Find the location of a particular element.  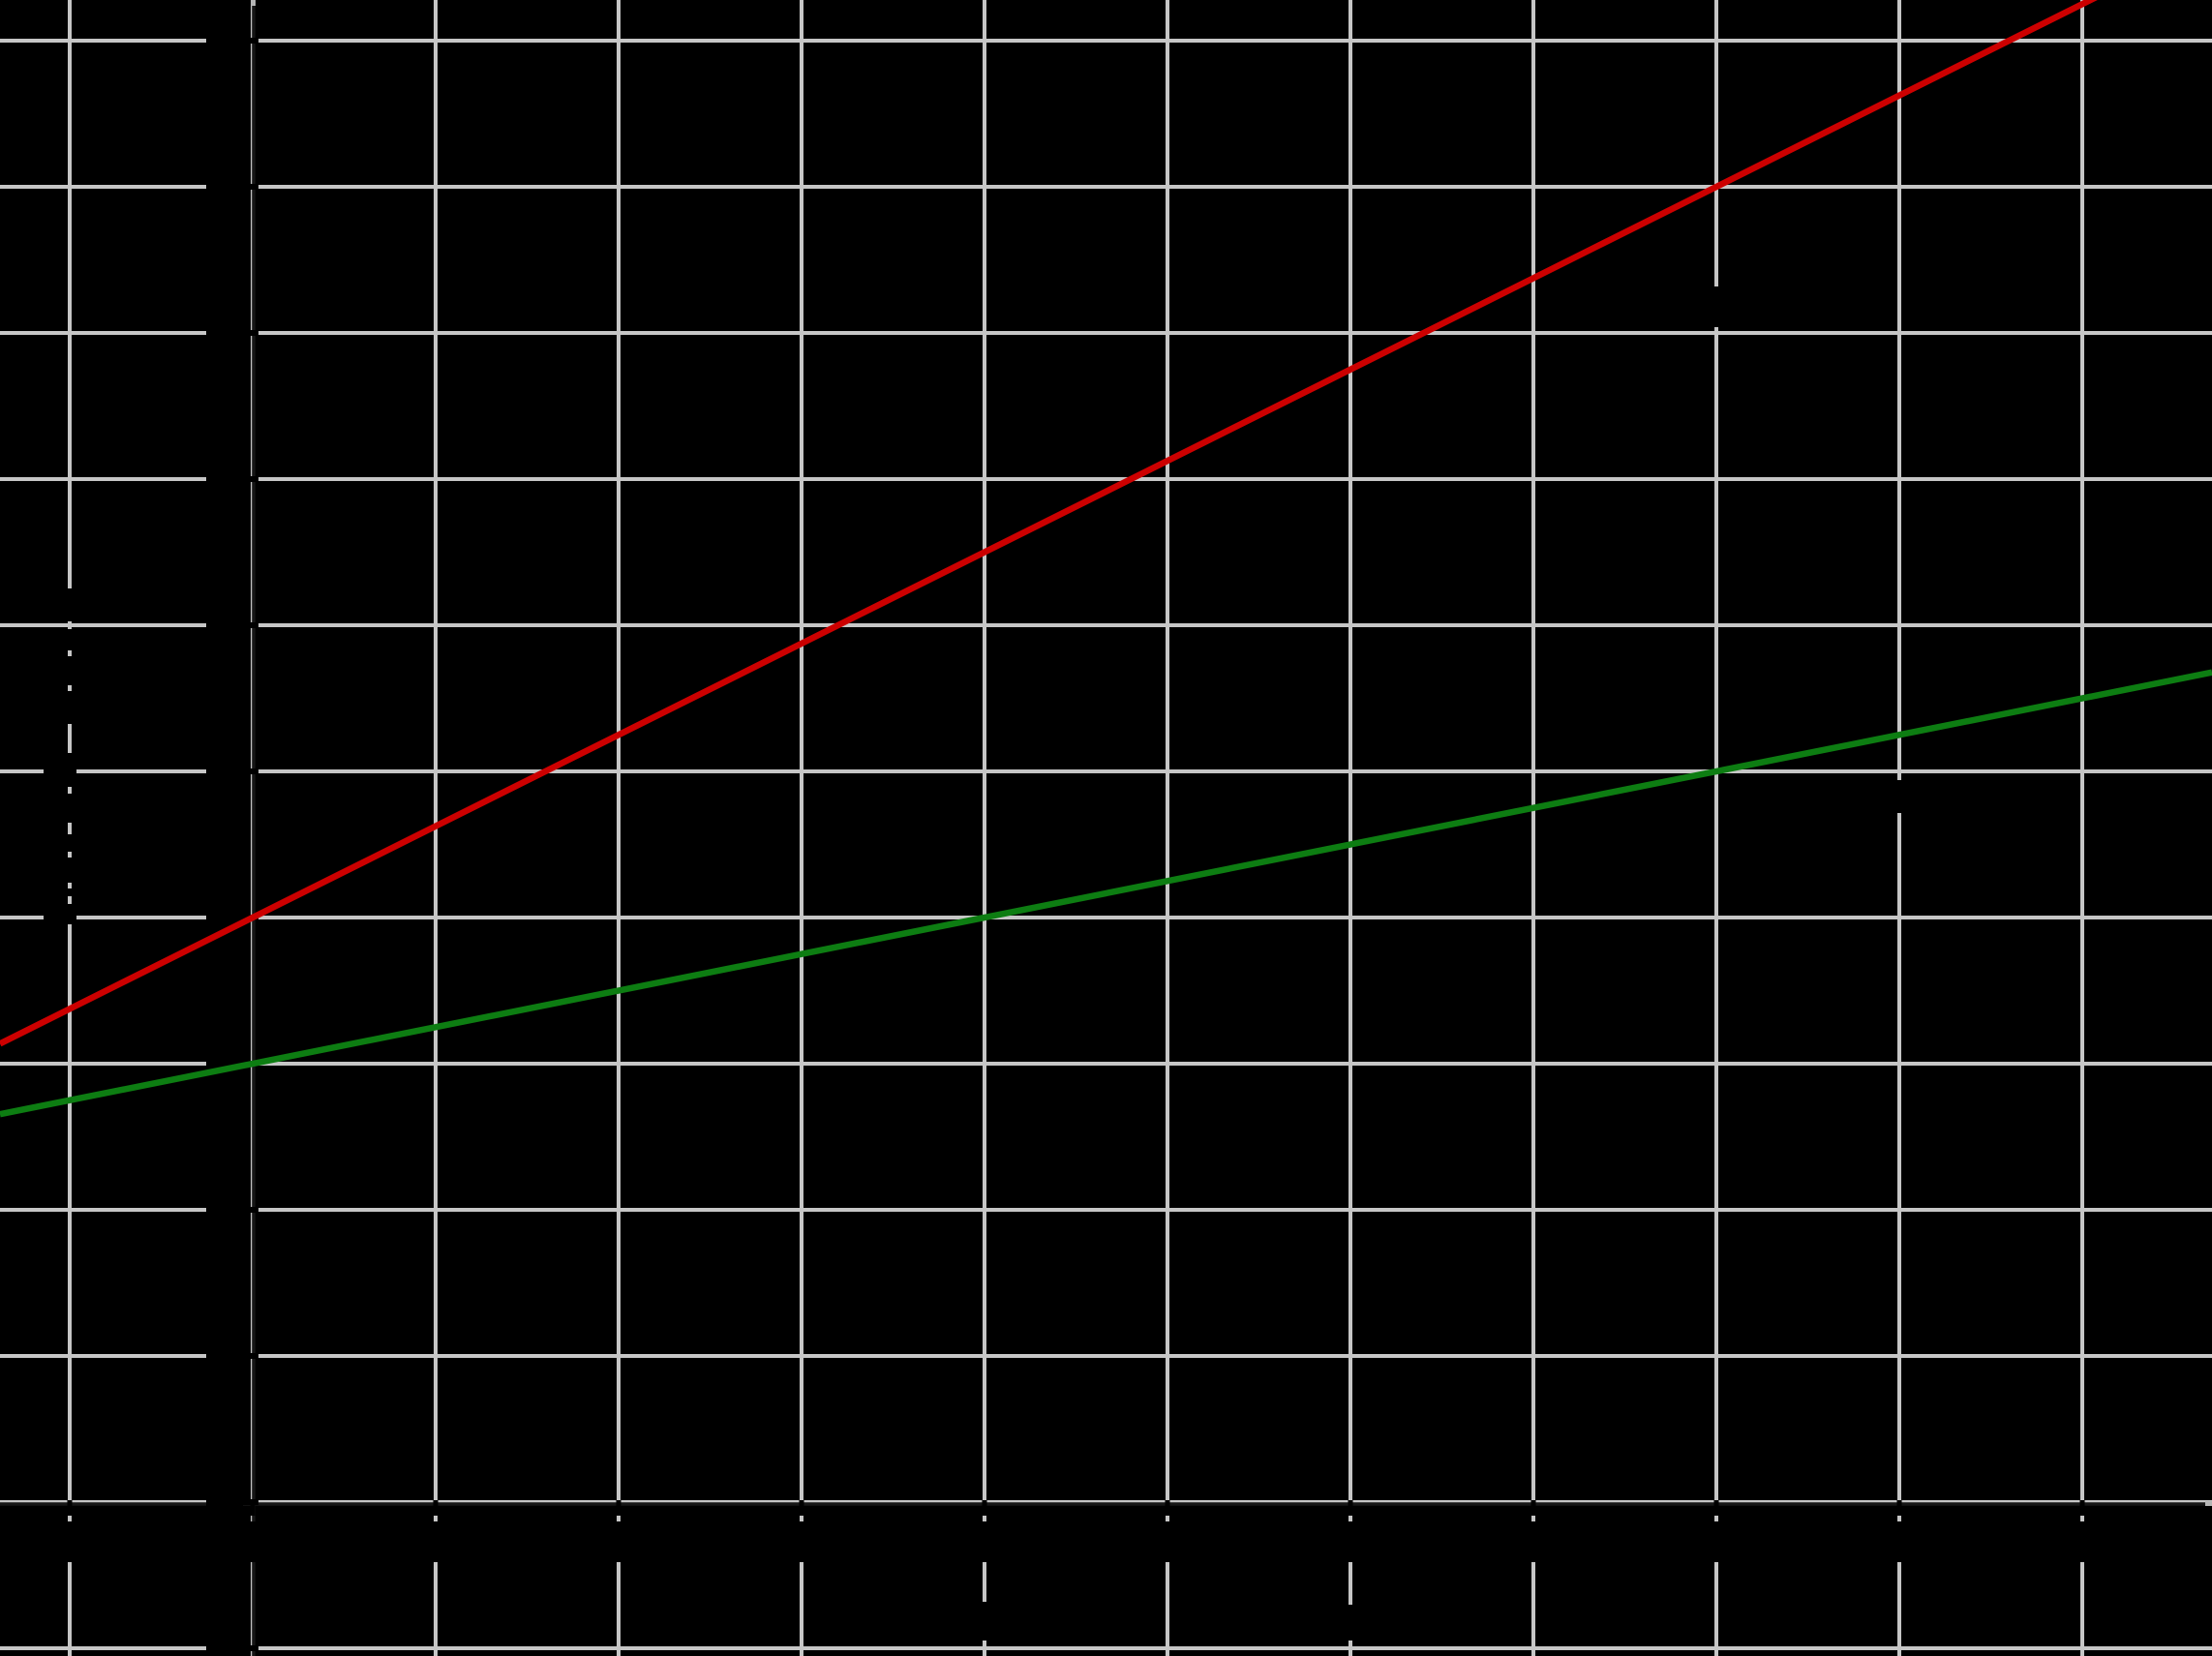

green-line-label-hidden is located at coordinates (1903, 796).